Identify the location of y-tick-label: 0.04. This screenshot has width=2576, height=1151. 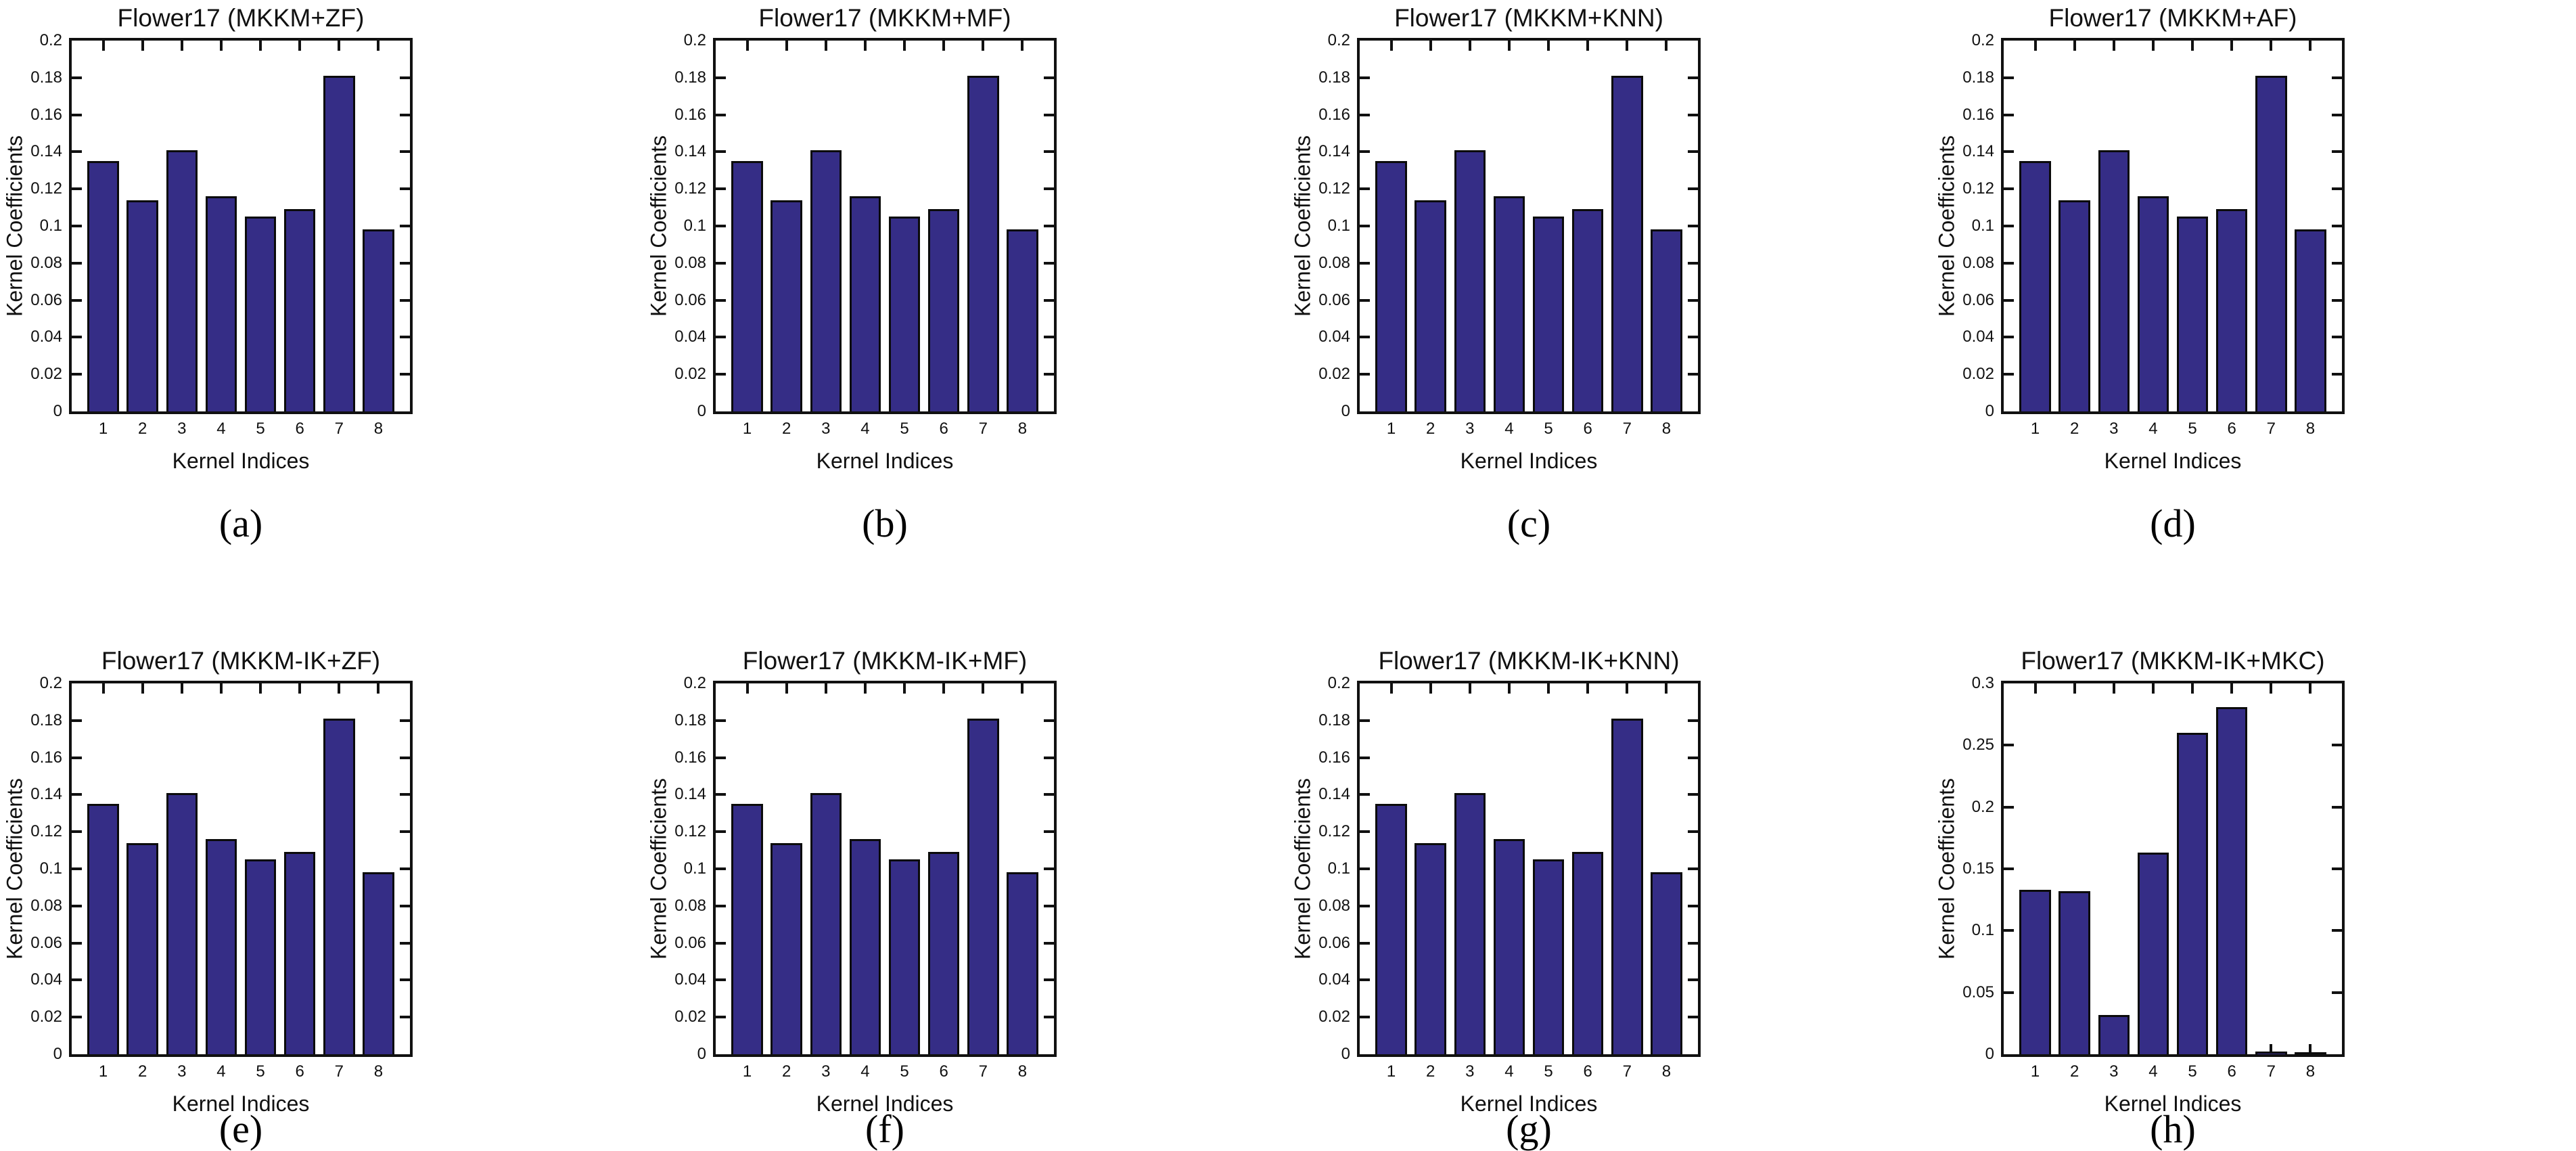
(46, 979).